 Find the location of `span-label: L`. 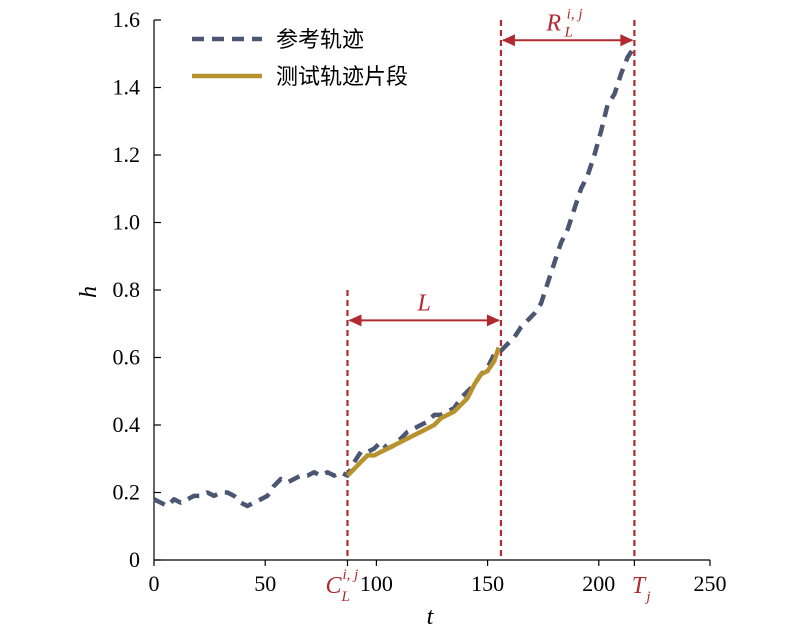

span-label: L is located at coordinates (424, 303).